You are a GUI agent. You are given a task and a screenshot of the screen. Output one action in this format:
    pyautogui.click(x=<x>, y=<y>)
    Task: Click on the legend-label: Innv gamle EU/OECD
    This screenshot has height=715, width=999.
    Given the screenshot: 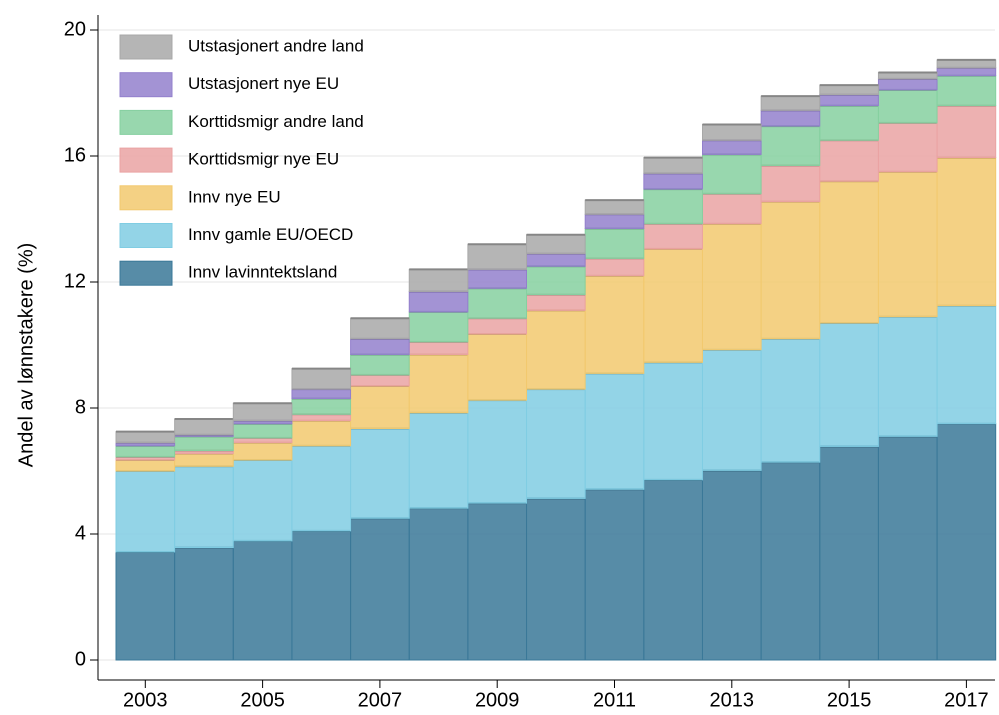 What is the action you would take?
    pyautogui.click(x=270, y=234)
    